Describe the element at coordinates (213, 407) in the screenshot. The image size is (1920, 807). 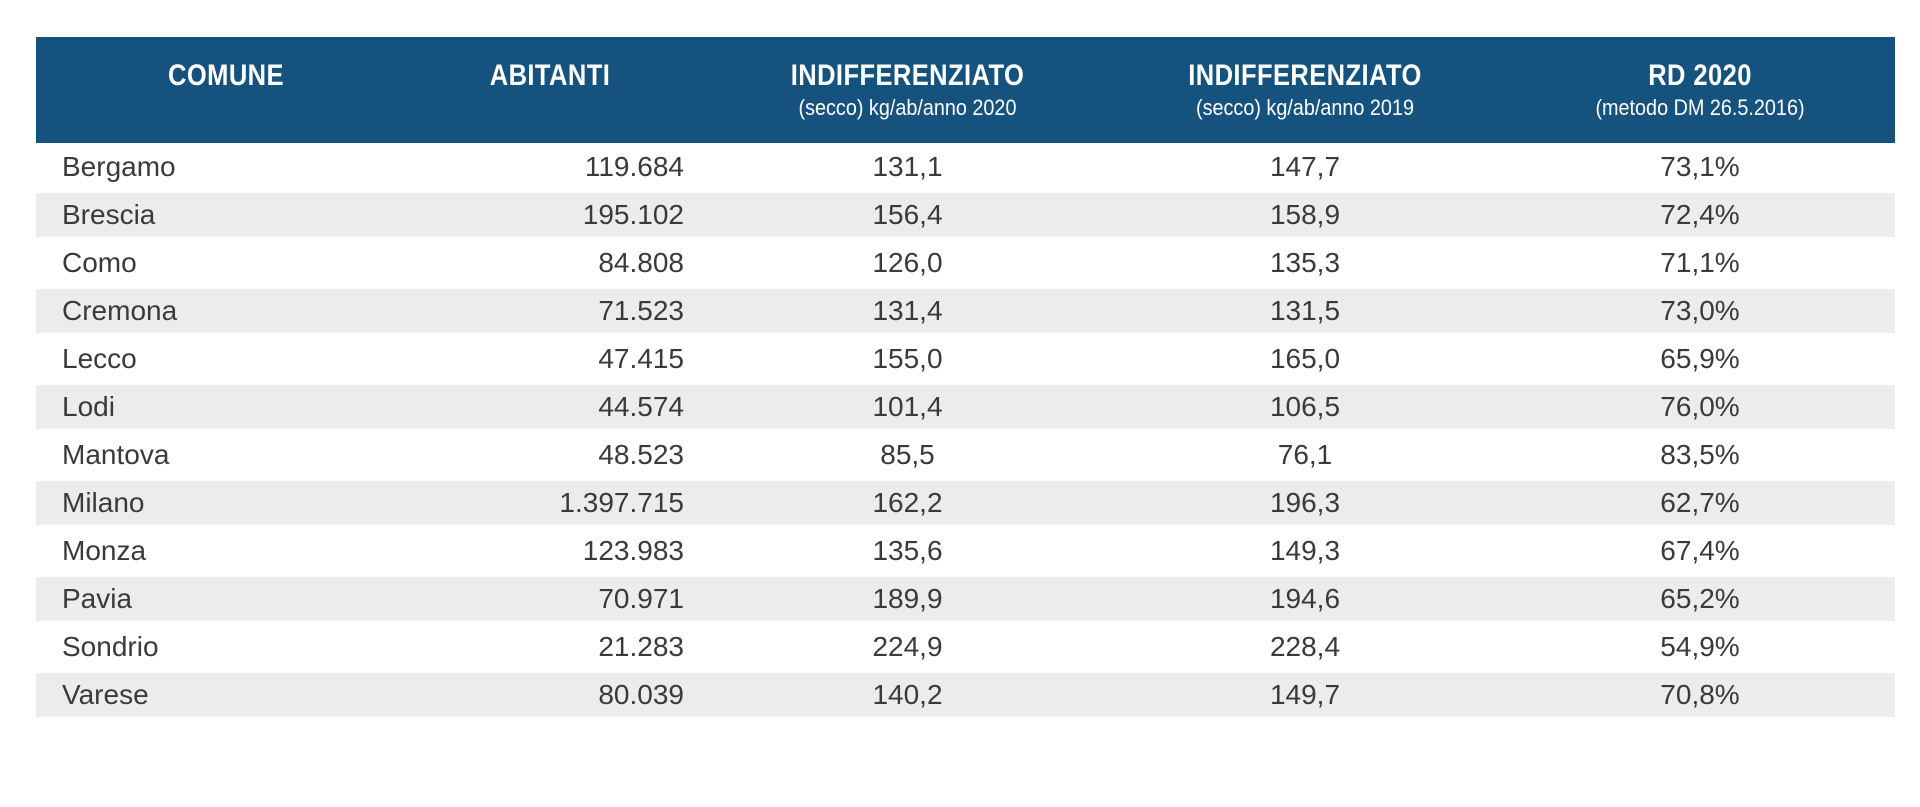
I see `cell-comune: Lodi` at that location.